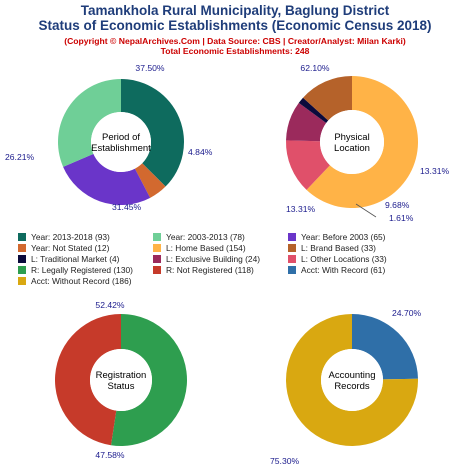 The image size is (470, 470). Describe the element at coordinates (343, 237) in the screenshot. I see `legend-label: Year: Before 2003 (65)` at that location.